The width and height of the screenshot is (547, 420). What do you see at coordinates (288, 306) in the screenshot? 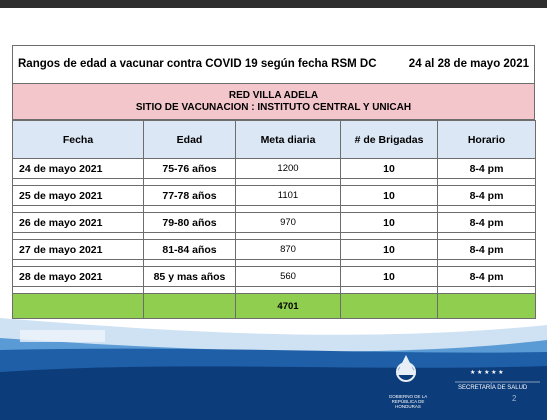
I see `total-cell: 4701` at bounding box center [288, 306].